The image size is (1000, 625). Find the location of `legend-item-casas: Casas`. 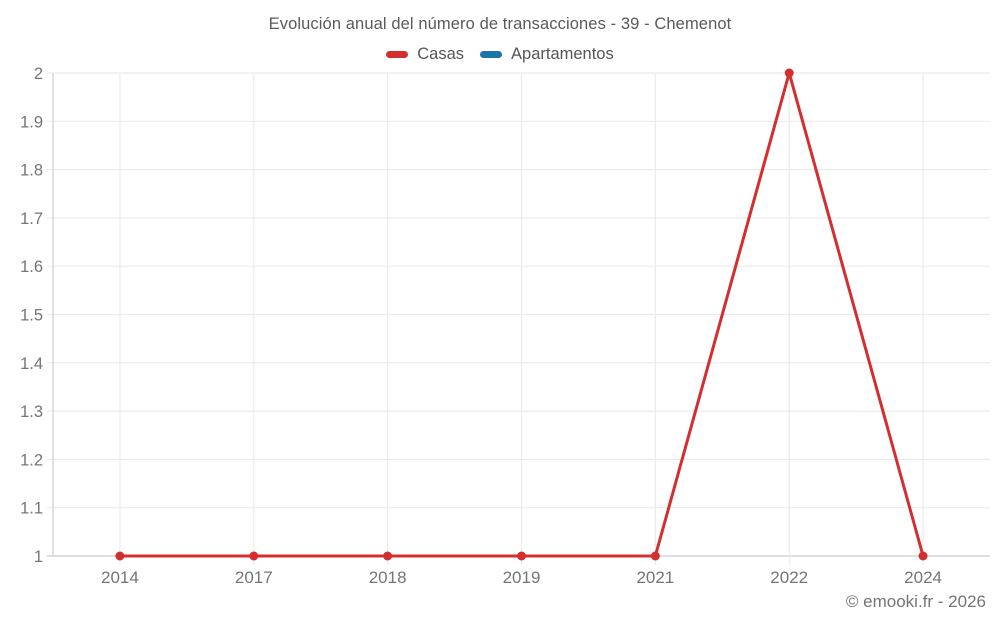

legend-item-casas: Casas is located at coordinates (425, 54).